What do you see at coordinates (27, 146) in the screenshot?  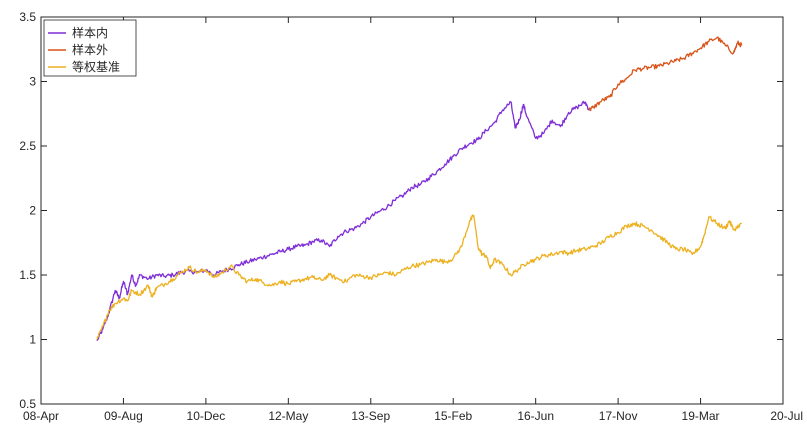 I see `y-tick-label: 2.5` at bounding box center [27, 146].